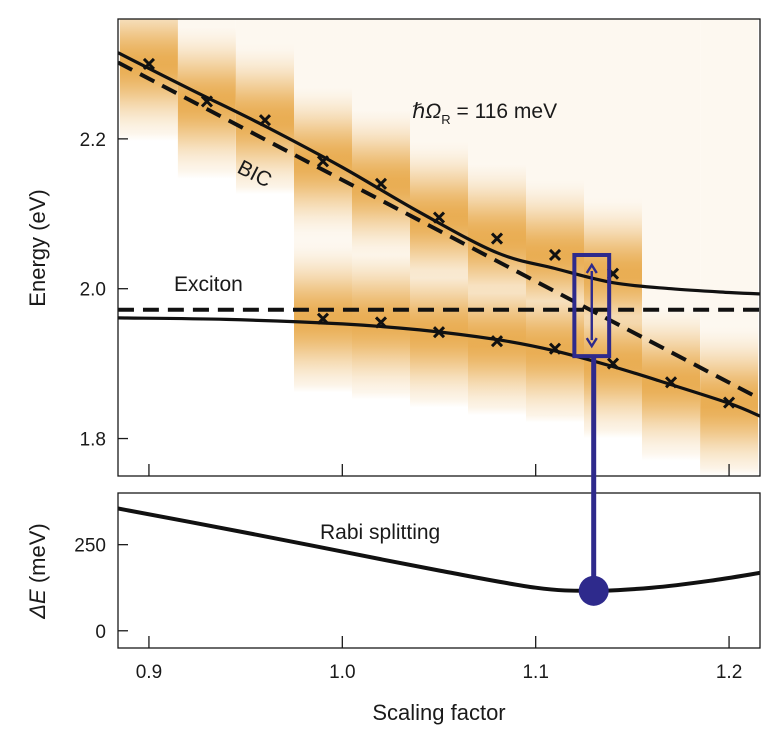 This screenshot has height=735, width=761. What do you see at coordinates (593, 481) in the screenshot?
I see `rabi-connector` at bounding box center [593, 481].